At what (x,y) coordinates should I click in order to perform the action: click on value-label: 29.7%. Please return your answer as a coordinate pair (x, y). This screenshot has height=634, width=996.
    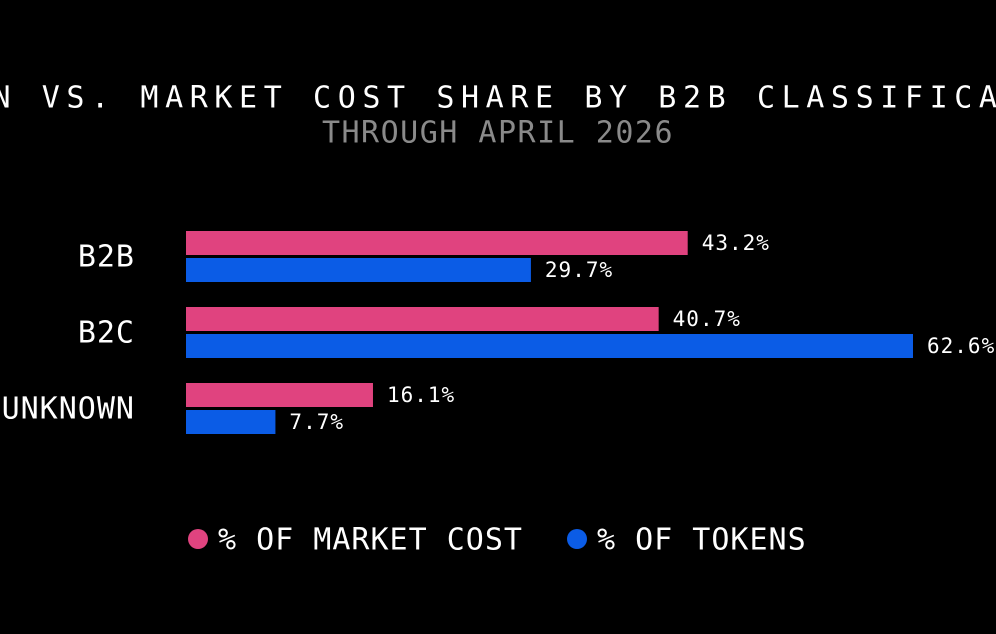
    Looking at the image, I should click on (579, 270).